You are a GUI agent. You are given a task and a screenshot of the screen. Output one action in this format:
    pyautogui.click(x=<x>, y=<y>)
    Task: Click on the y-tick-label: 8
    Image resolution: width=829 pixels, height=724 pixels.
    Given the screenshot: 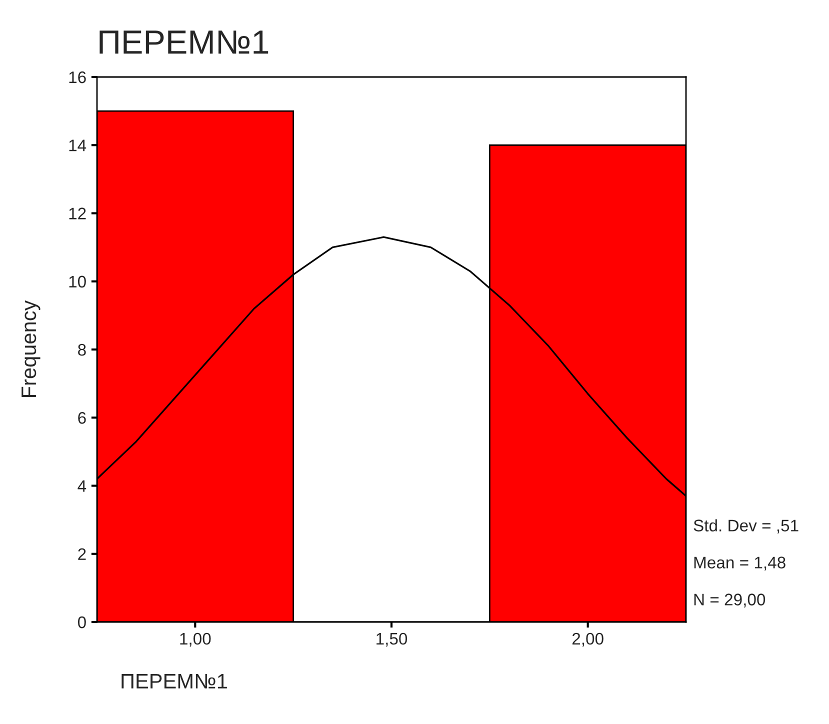 What is the action you would take?
    pyautogui.click(x=82, y=350)
    